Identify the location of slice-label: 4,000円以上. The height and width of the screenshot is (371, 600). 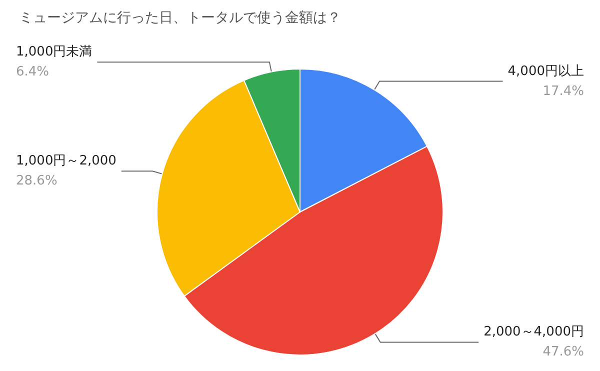
(546, 71).